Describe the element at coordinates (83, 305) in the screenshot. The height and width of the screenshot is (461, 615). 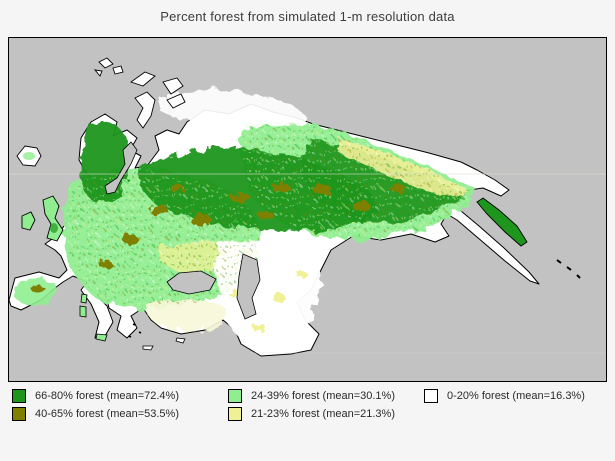
I see `corsica-sardinia-islands` at that location.